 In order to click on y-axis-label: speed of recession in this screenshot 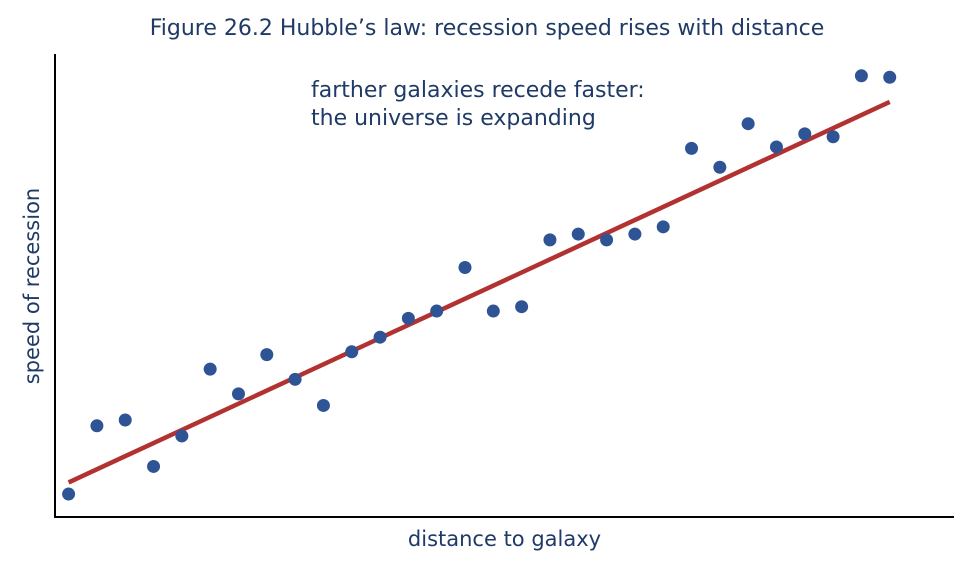, I will do `click(32, 286)`.